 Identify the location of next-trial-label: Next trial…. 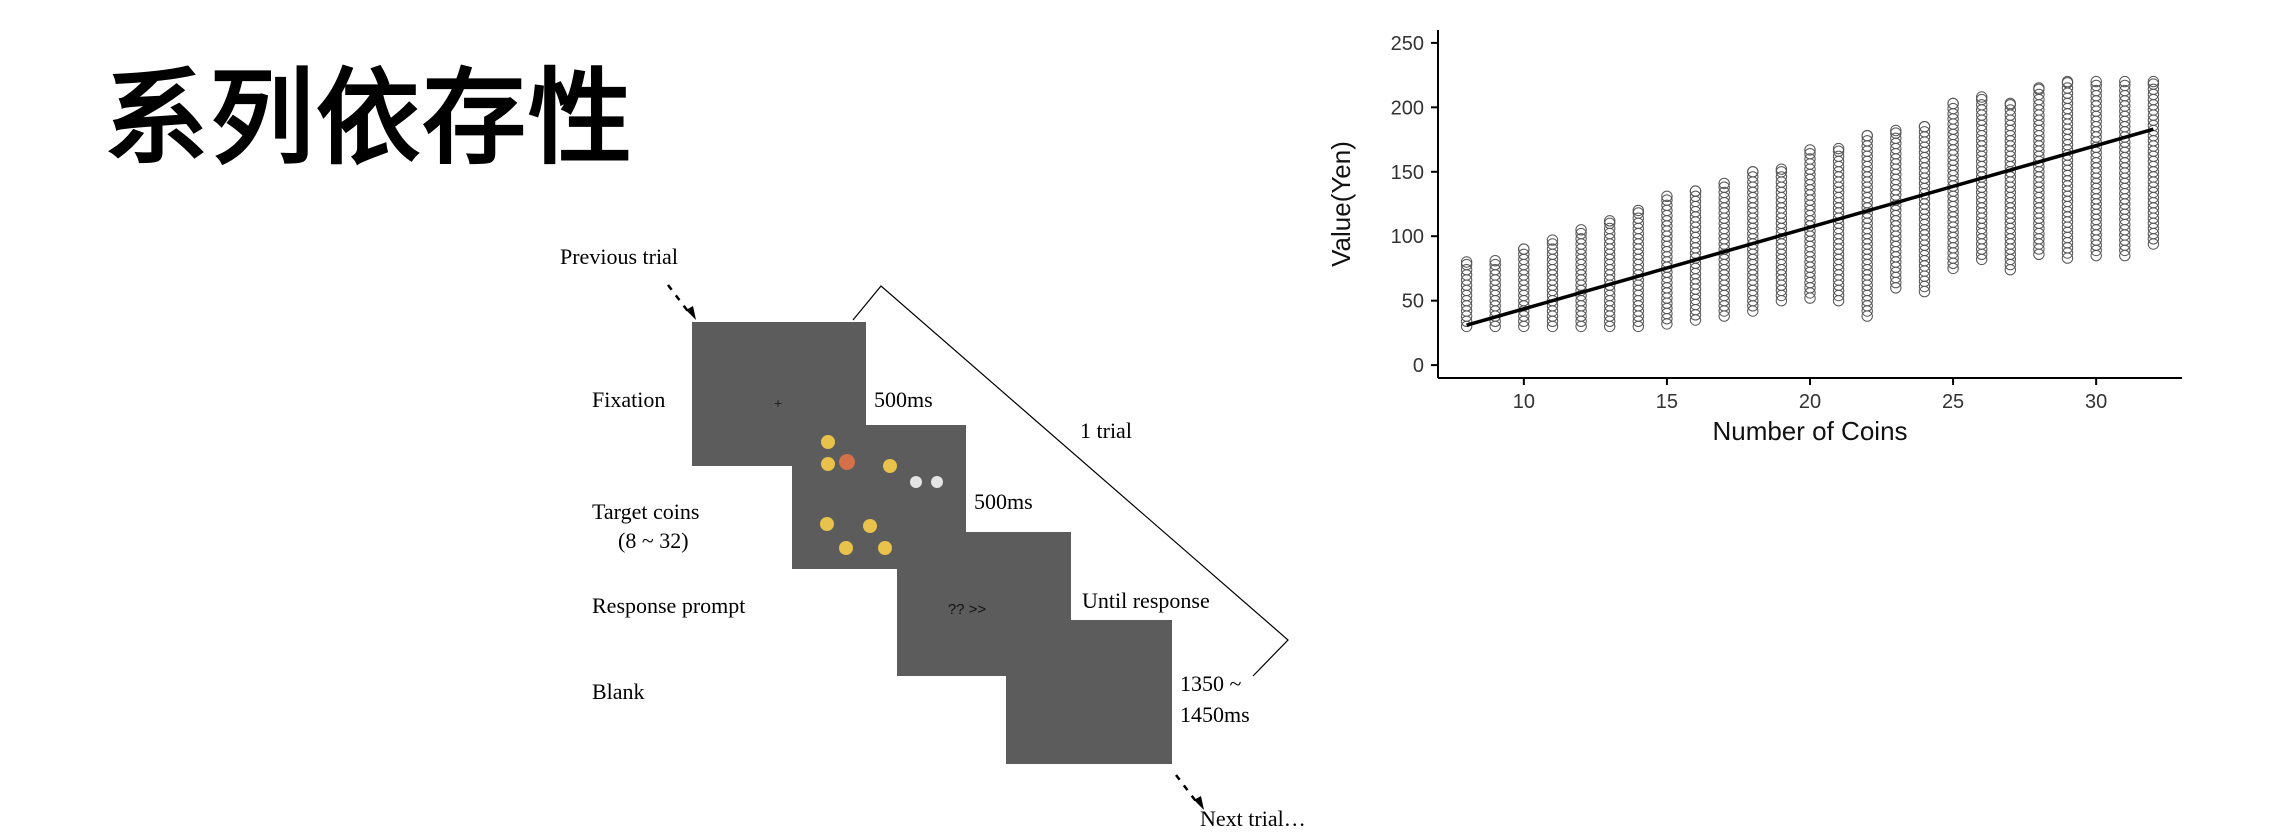
(1253, 818).